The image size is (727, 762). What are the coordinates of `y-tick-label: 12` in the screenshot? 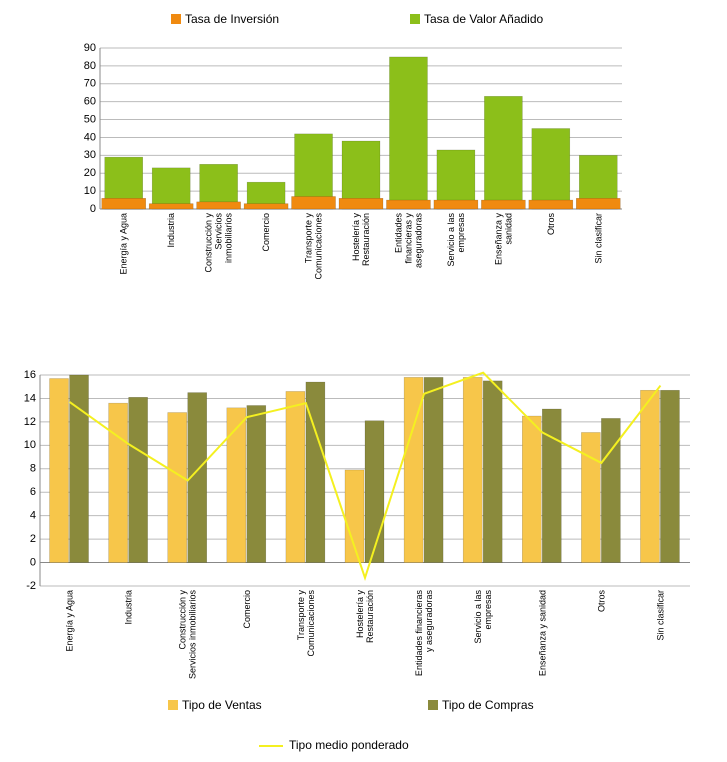 It's located at (30, 422).